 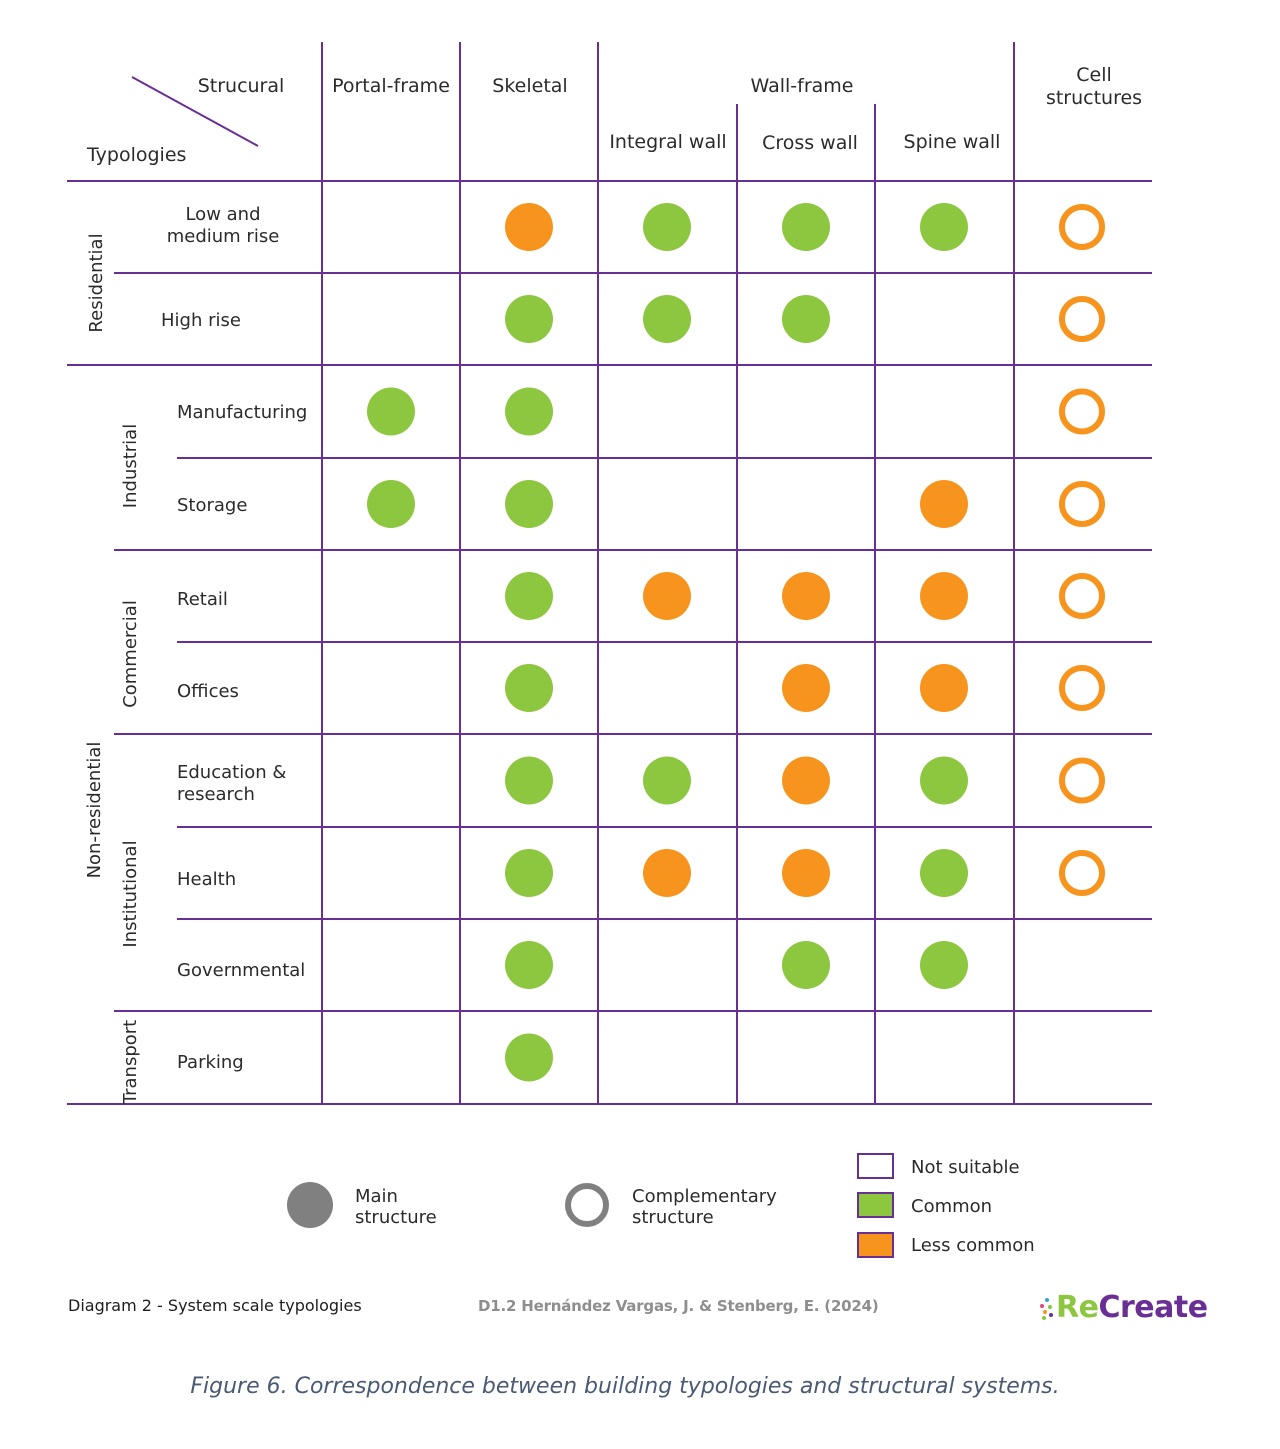 What do you see at coordinates (973, 1245) in the screenshot?
I see `legend-less-common-label: Less common` at bounding box center [973, 1245].